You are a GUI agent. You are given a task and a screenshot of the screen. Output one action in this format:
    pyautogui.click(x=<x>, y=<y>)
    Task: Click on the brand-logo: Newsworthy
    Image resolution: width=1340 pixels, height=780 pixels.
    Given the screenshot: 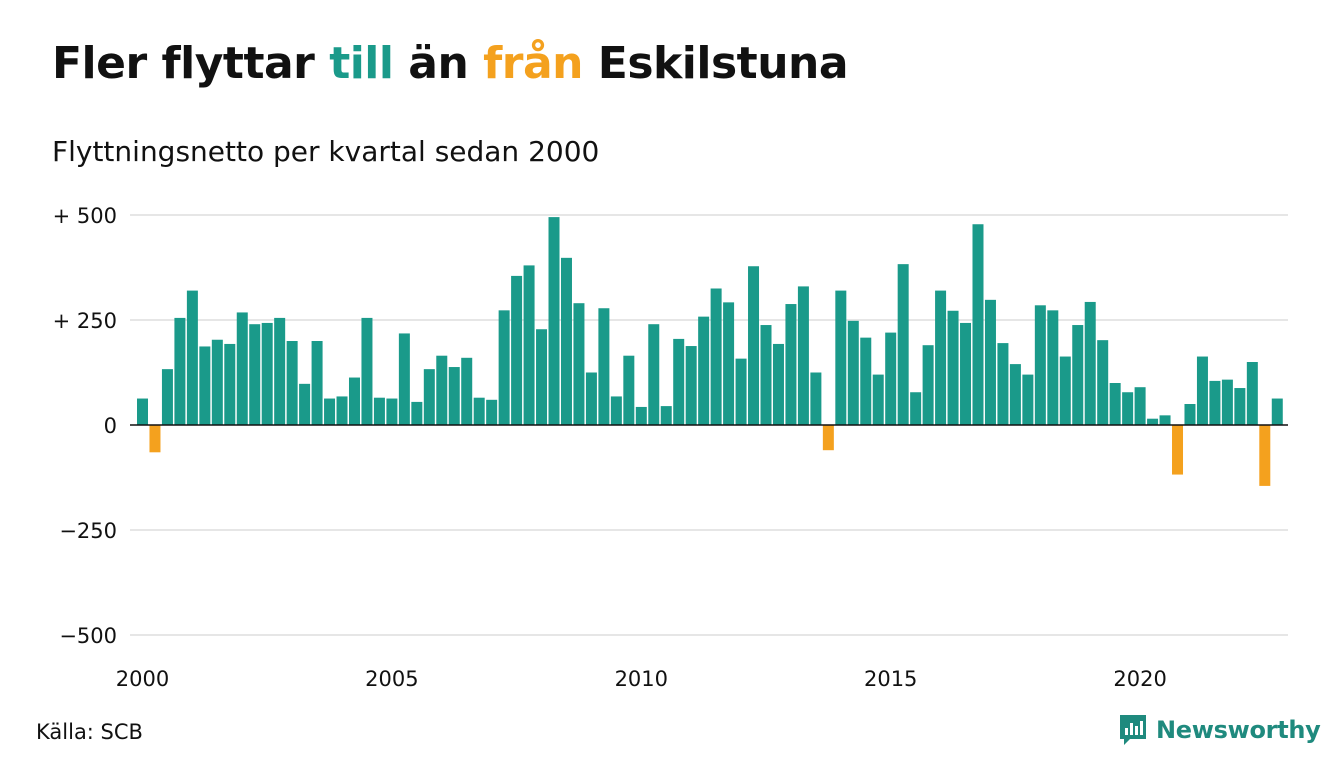 What is the action you would take?
    pyautogui.click(x=1219, y=730)
    